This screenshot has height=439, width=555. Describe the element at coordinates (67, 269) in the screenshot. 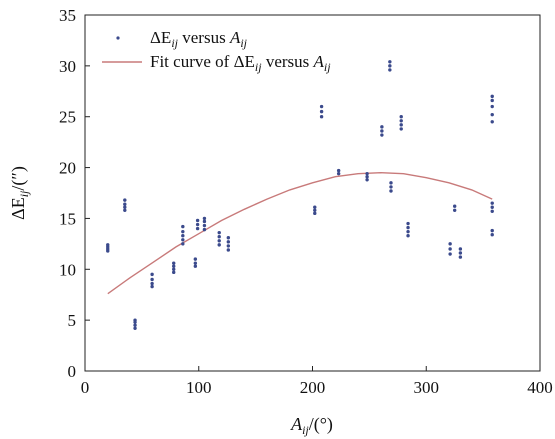

I see `y-tick-label: 10` at that location.